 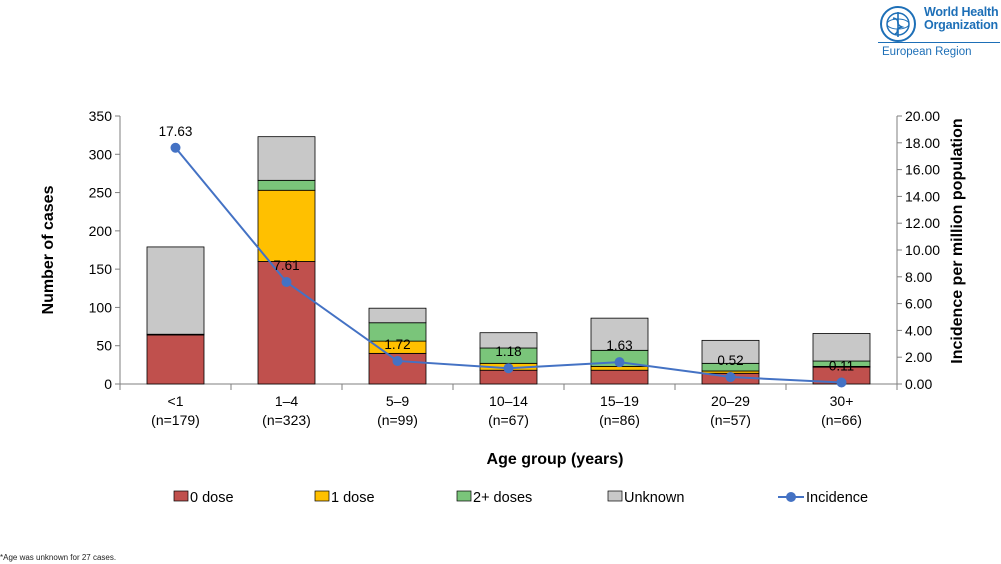 I want to click on x-tick-count: (n=57), so click(x=730, y=420).